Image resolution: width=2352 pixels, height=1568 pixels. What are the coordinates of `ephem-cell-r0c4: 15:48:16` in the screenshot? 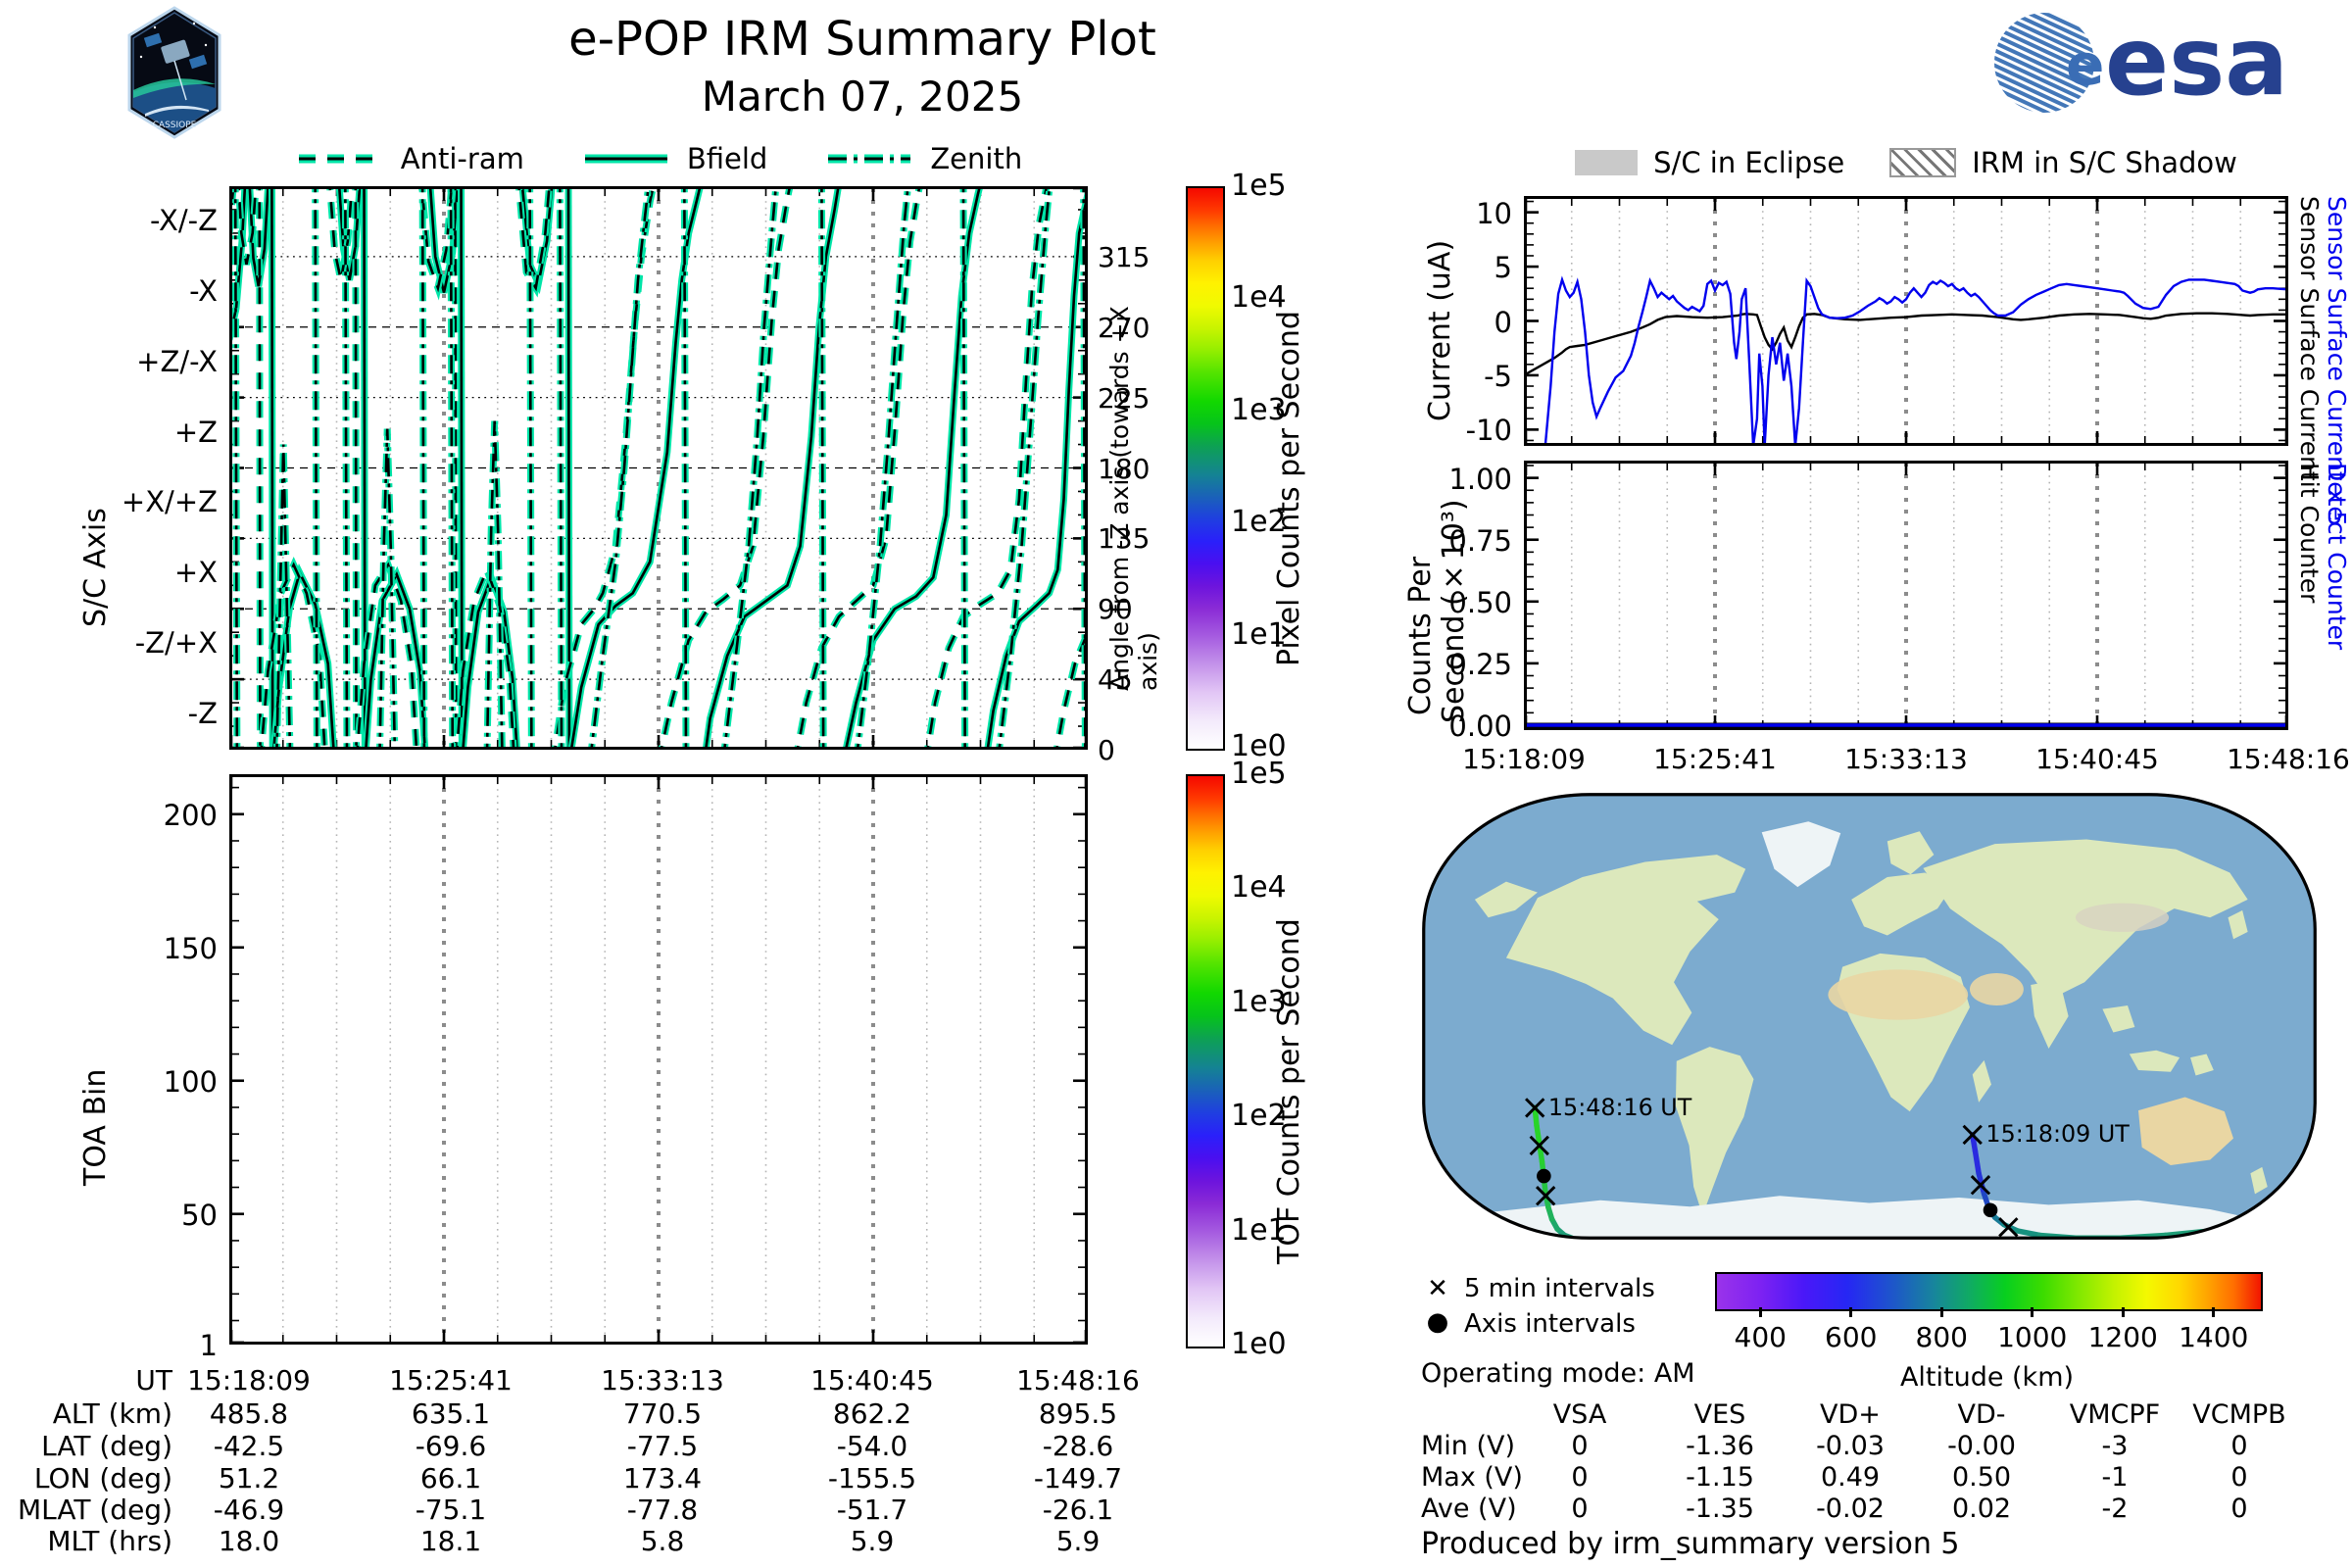 It's located at (1078, 1380).